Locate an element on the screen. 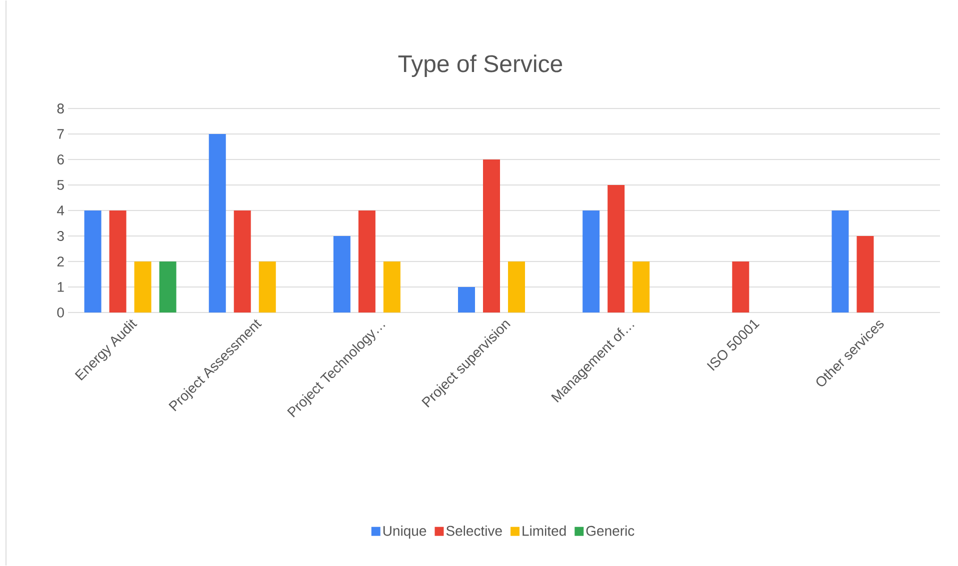 The image size is (958, 566). legend-label: Unique is located at coordinates (404, 532).